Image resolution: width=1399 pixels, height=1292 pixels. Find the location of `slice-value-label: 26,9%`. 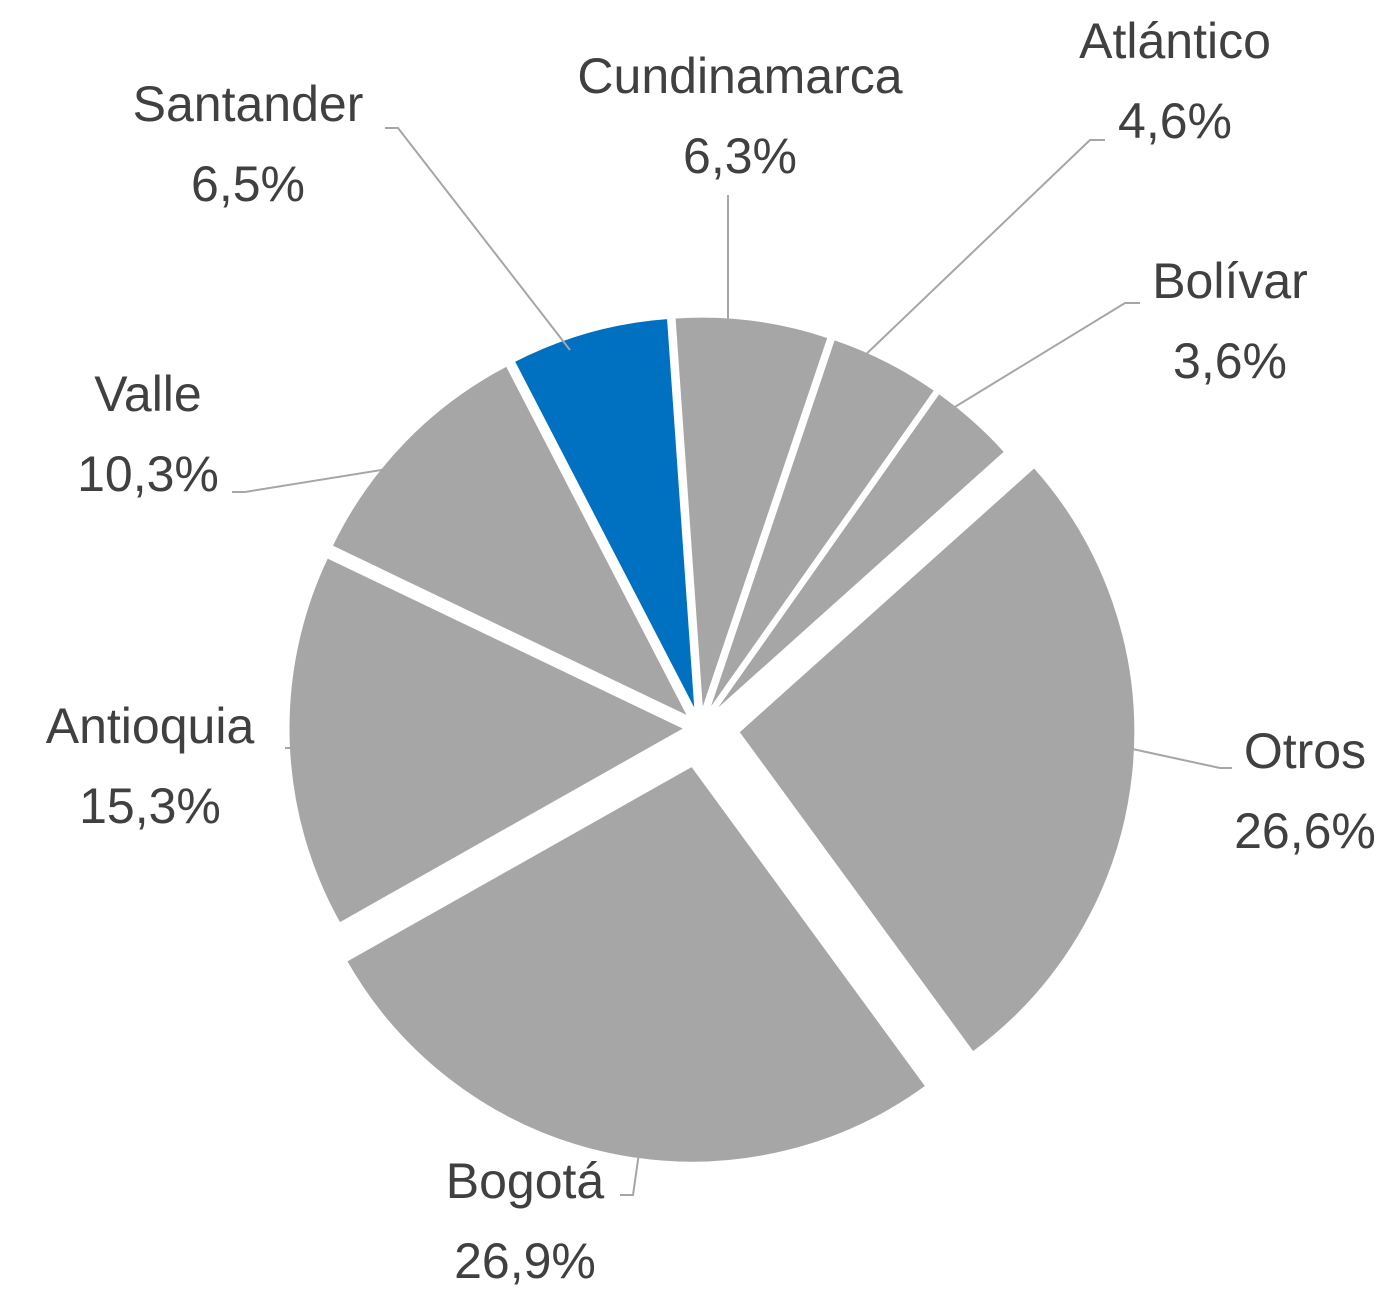

slice-value-label: 26,9% is located at coordinates (525, 1261).